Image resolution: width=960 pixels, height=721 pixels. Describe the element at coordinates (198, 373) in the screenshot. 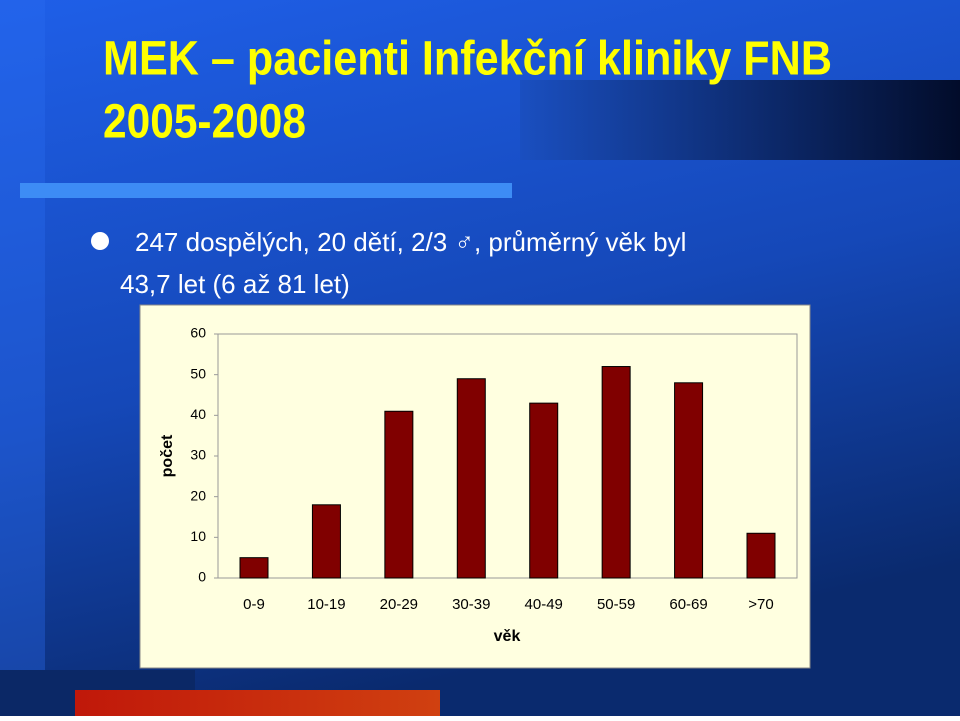

I see `y-tick-label: 50` at that location.